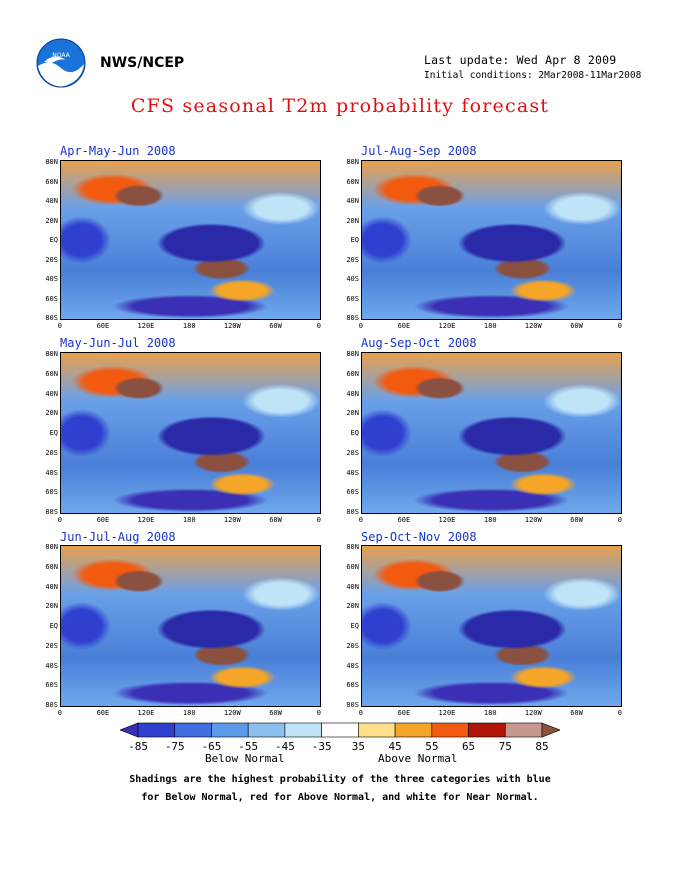  I want to click on colorbar, so click(340, 730).